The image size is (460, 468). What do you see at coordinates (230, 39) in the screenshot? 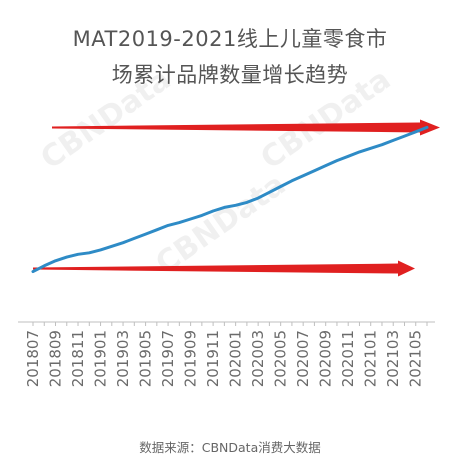
I see `chart-title-line1: MAT2019-2021线上儿童零食市` at bounding box center [230, 39].